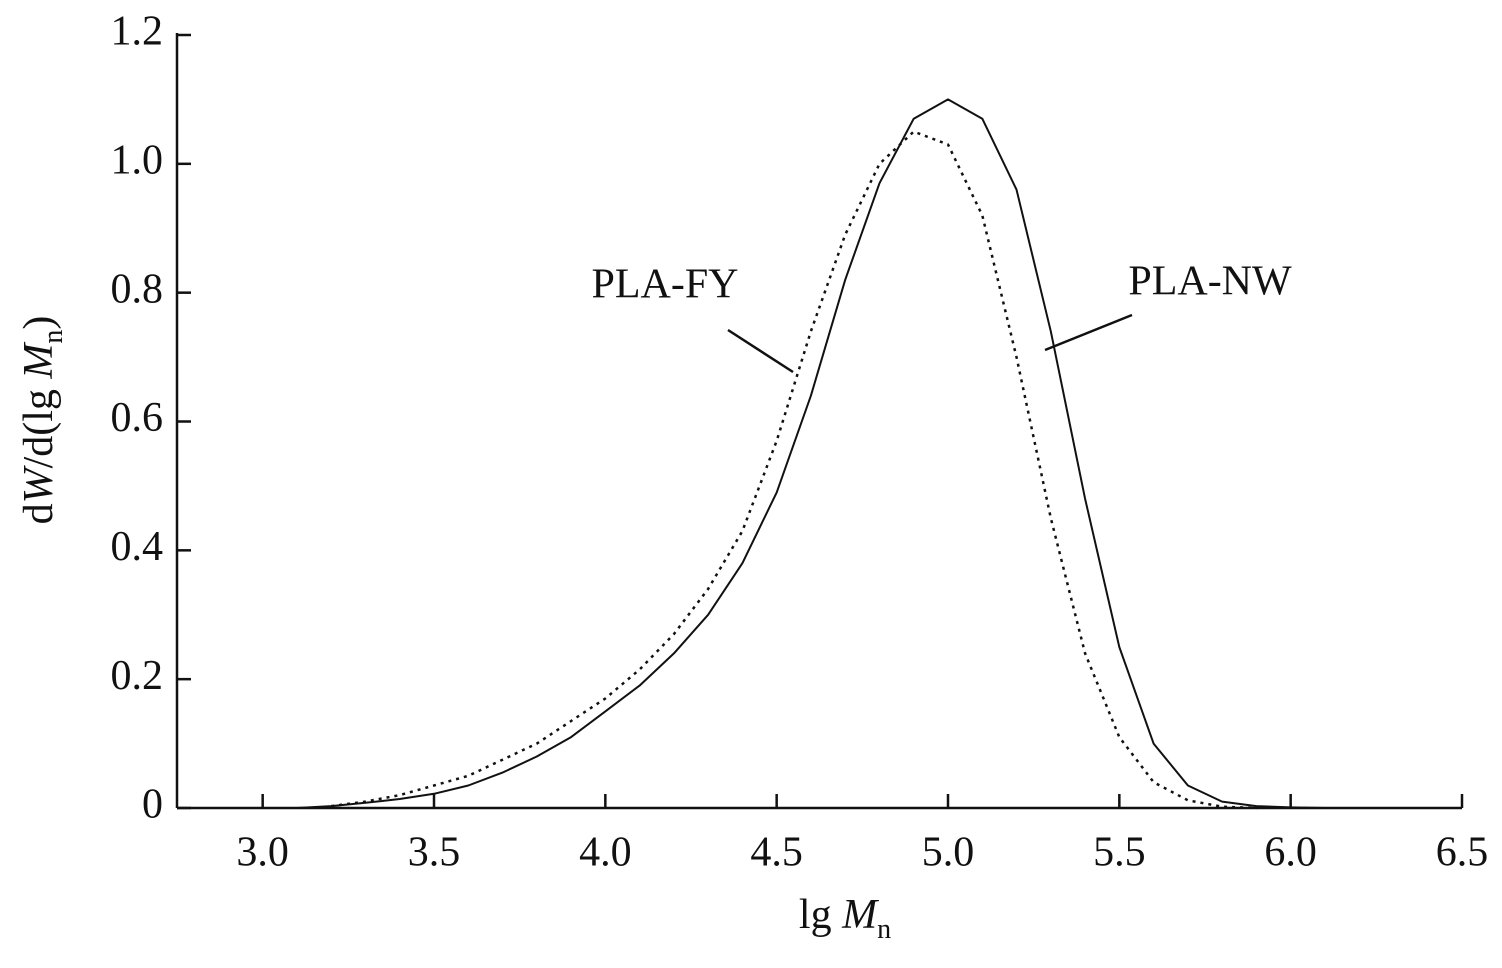 Image resolution: width=1502 pixels, height=968 pixels. I want to click on x-tick-label: 3.0, so click(262, 853).